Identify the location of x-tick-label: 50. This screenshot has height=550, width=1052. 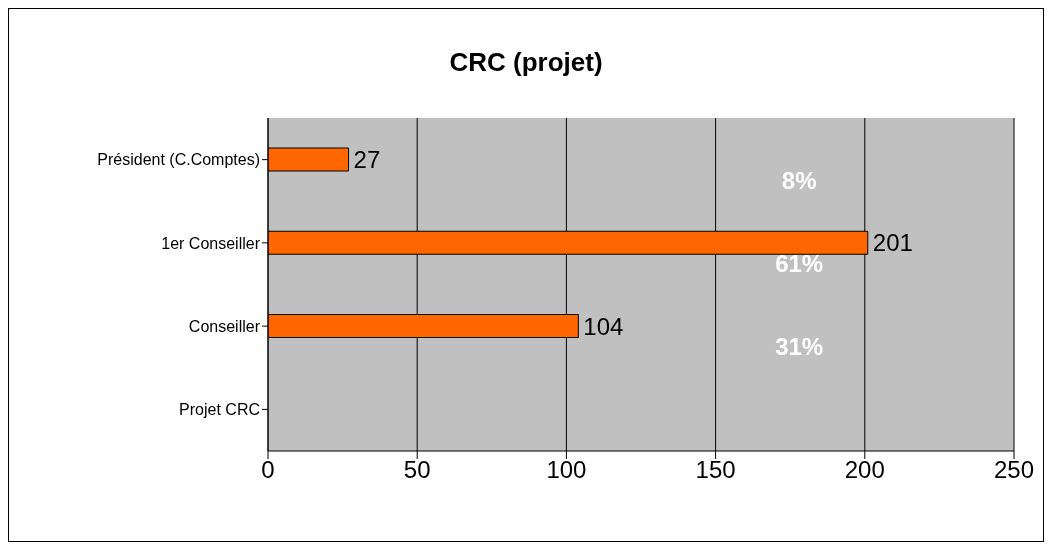
(417, 470).